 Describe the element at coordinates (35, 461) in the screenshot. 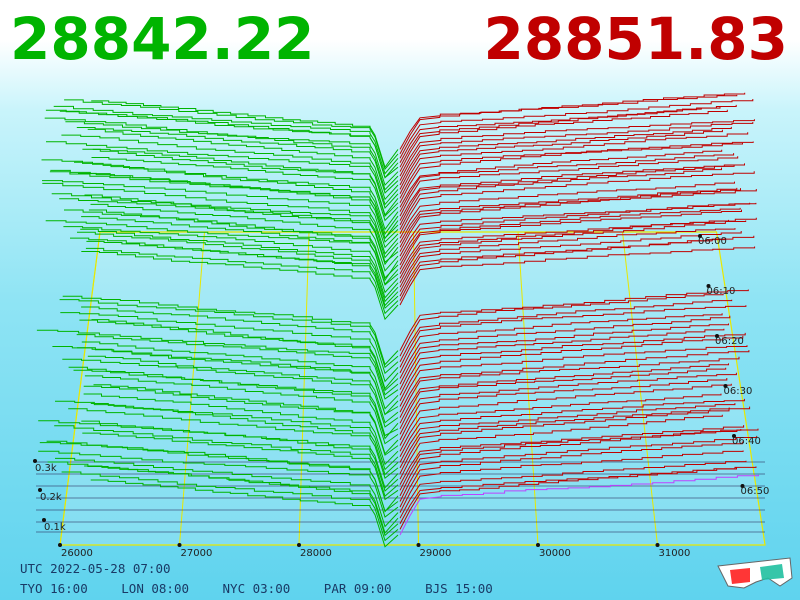

I see `depth-tick-marker` at that location.